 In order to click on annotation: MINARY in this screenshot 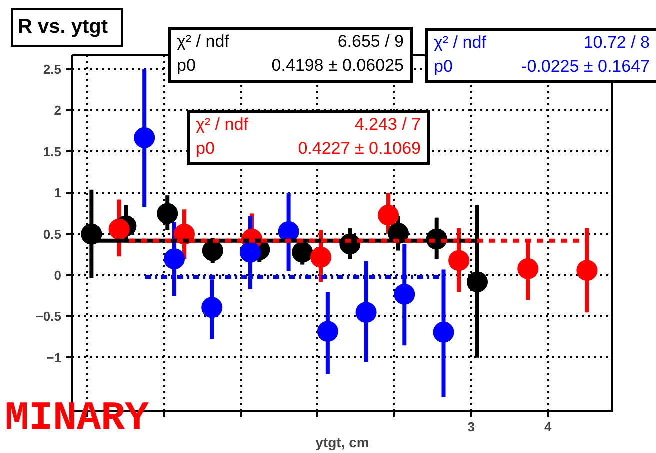, I will do `click(77, 419)`.